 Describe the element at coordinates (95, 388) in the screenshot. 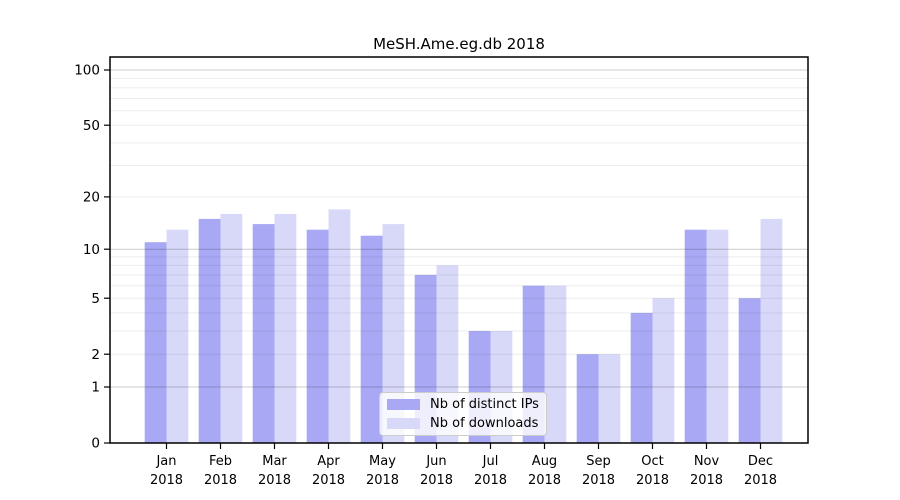

I see `y-tick-label: 1` at that location.